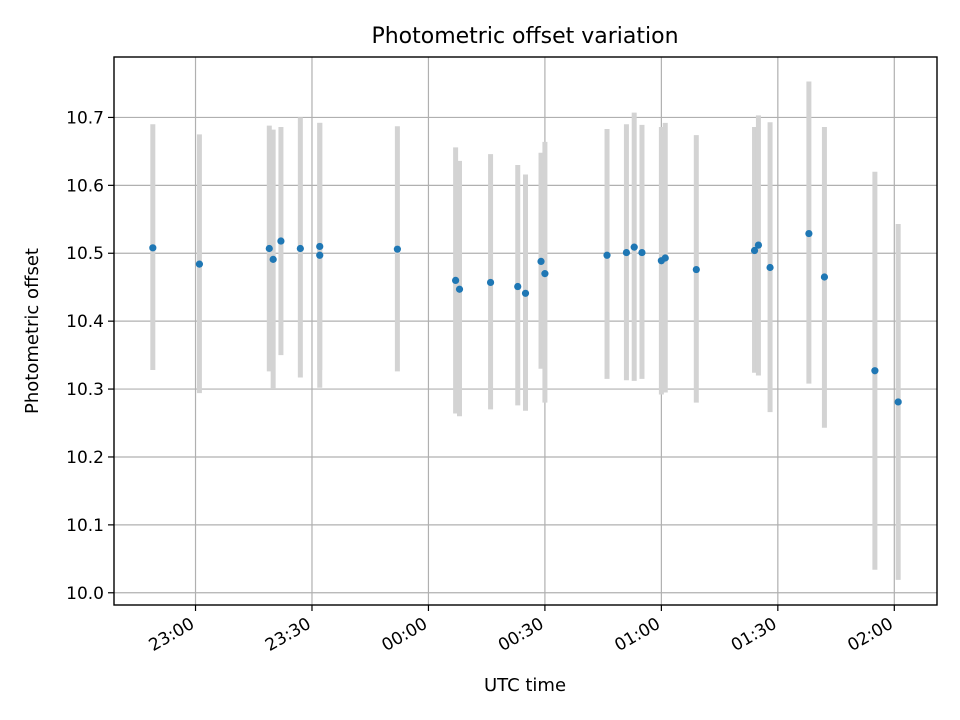 The width and height of the screenshot is (960, 720). What do you see at coordinates (172, 635) in the screenshot?
I see `x-tick-label: 23:00` at bounding box center [172, 635].